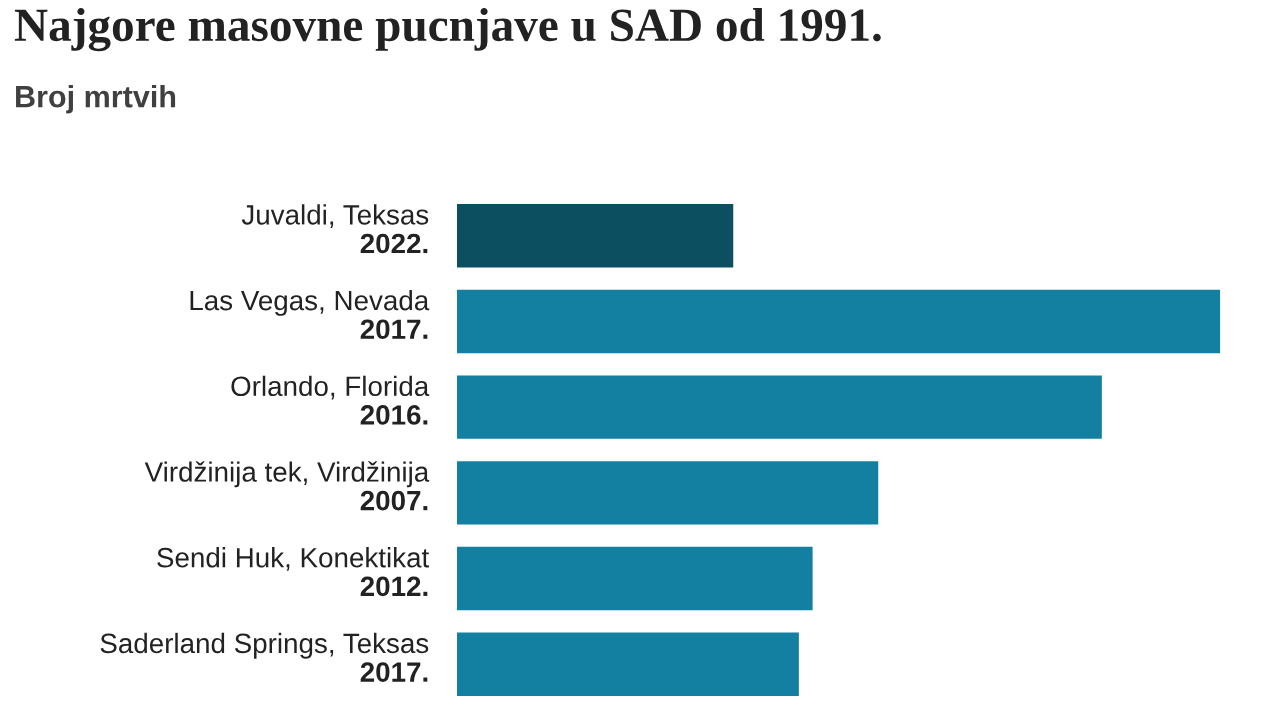 This screenshot has height=720, width=1280. What do you see at coordinates (447, 30) in the screenshot?
I see `chart-title: Najgore masovne pucnjave u SAD od 1991.` at bounding box center [447, 30].